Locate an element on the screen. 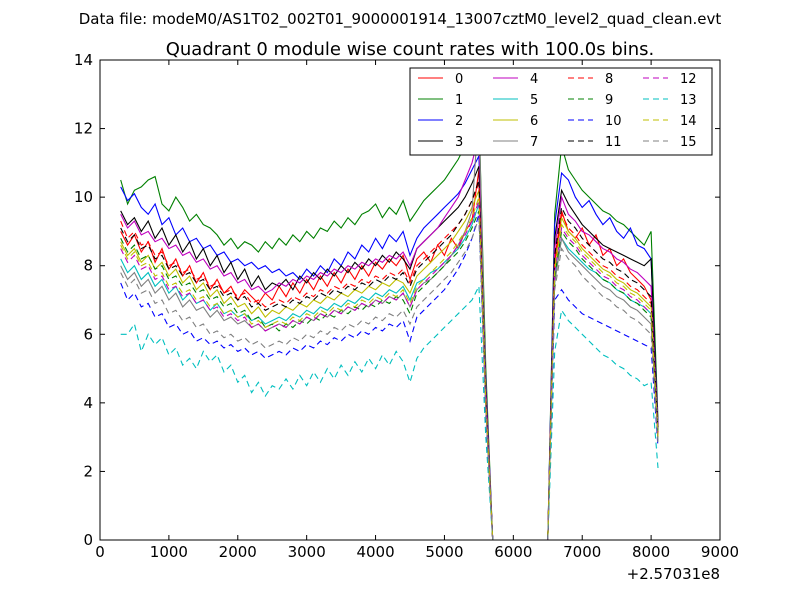 The height and width of the screenshot is (600, 800). legend-label-4: 4 is located at coordinates (534, 79).